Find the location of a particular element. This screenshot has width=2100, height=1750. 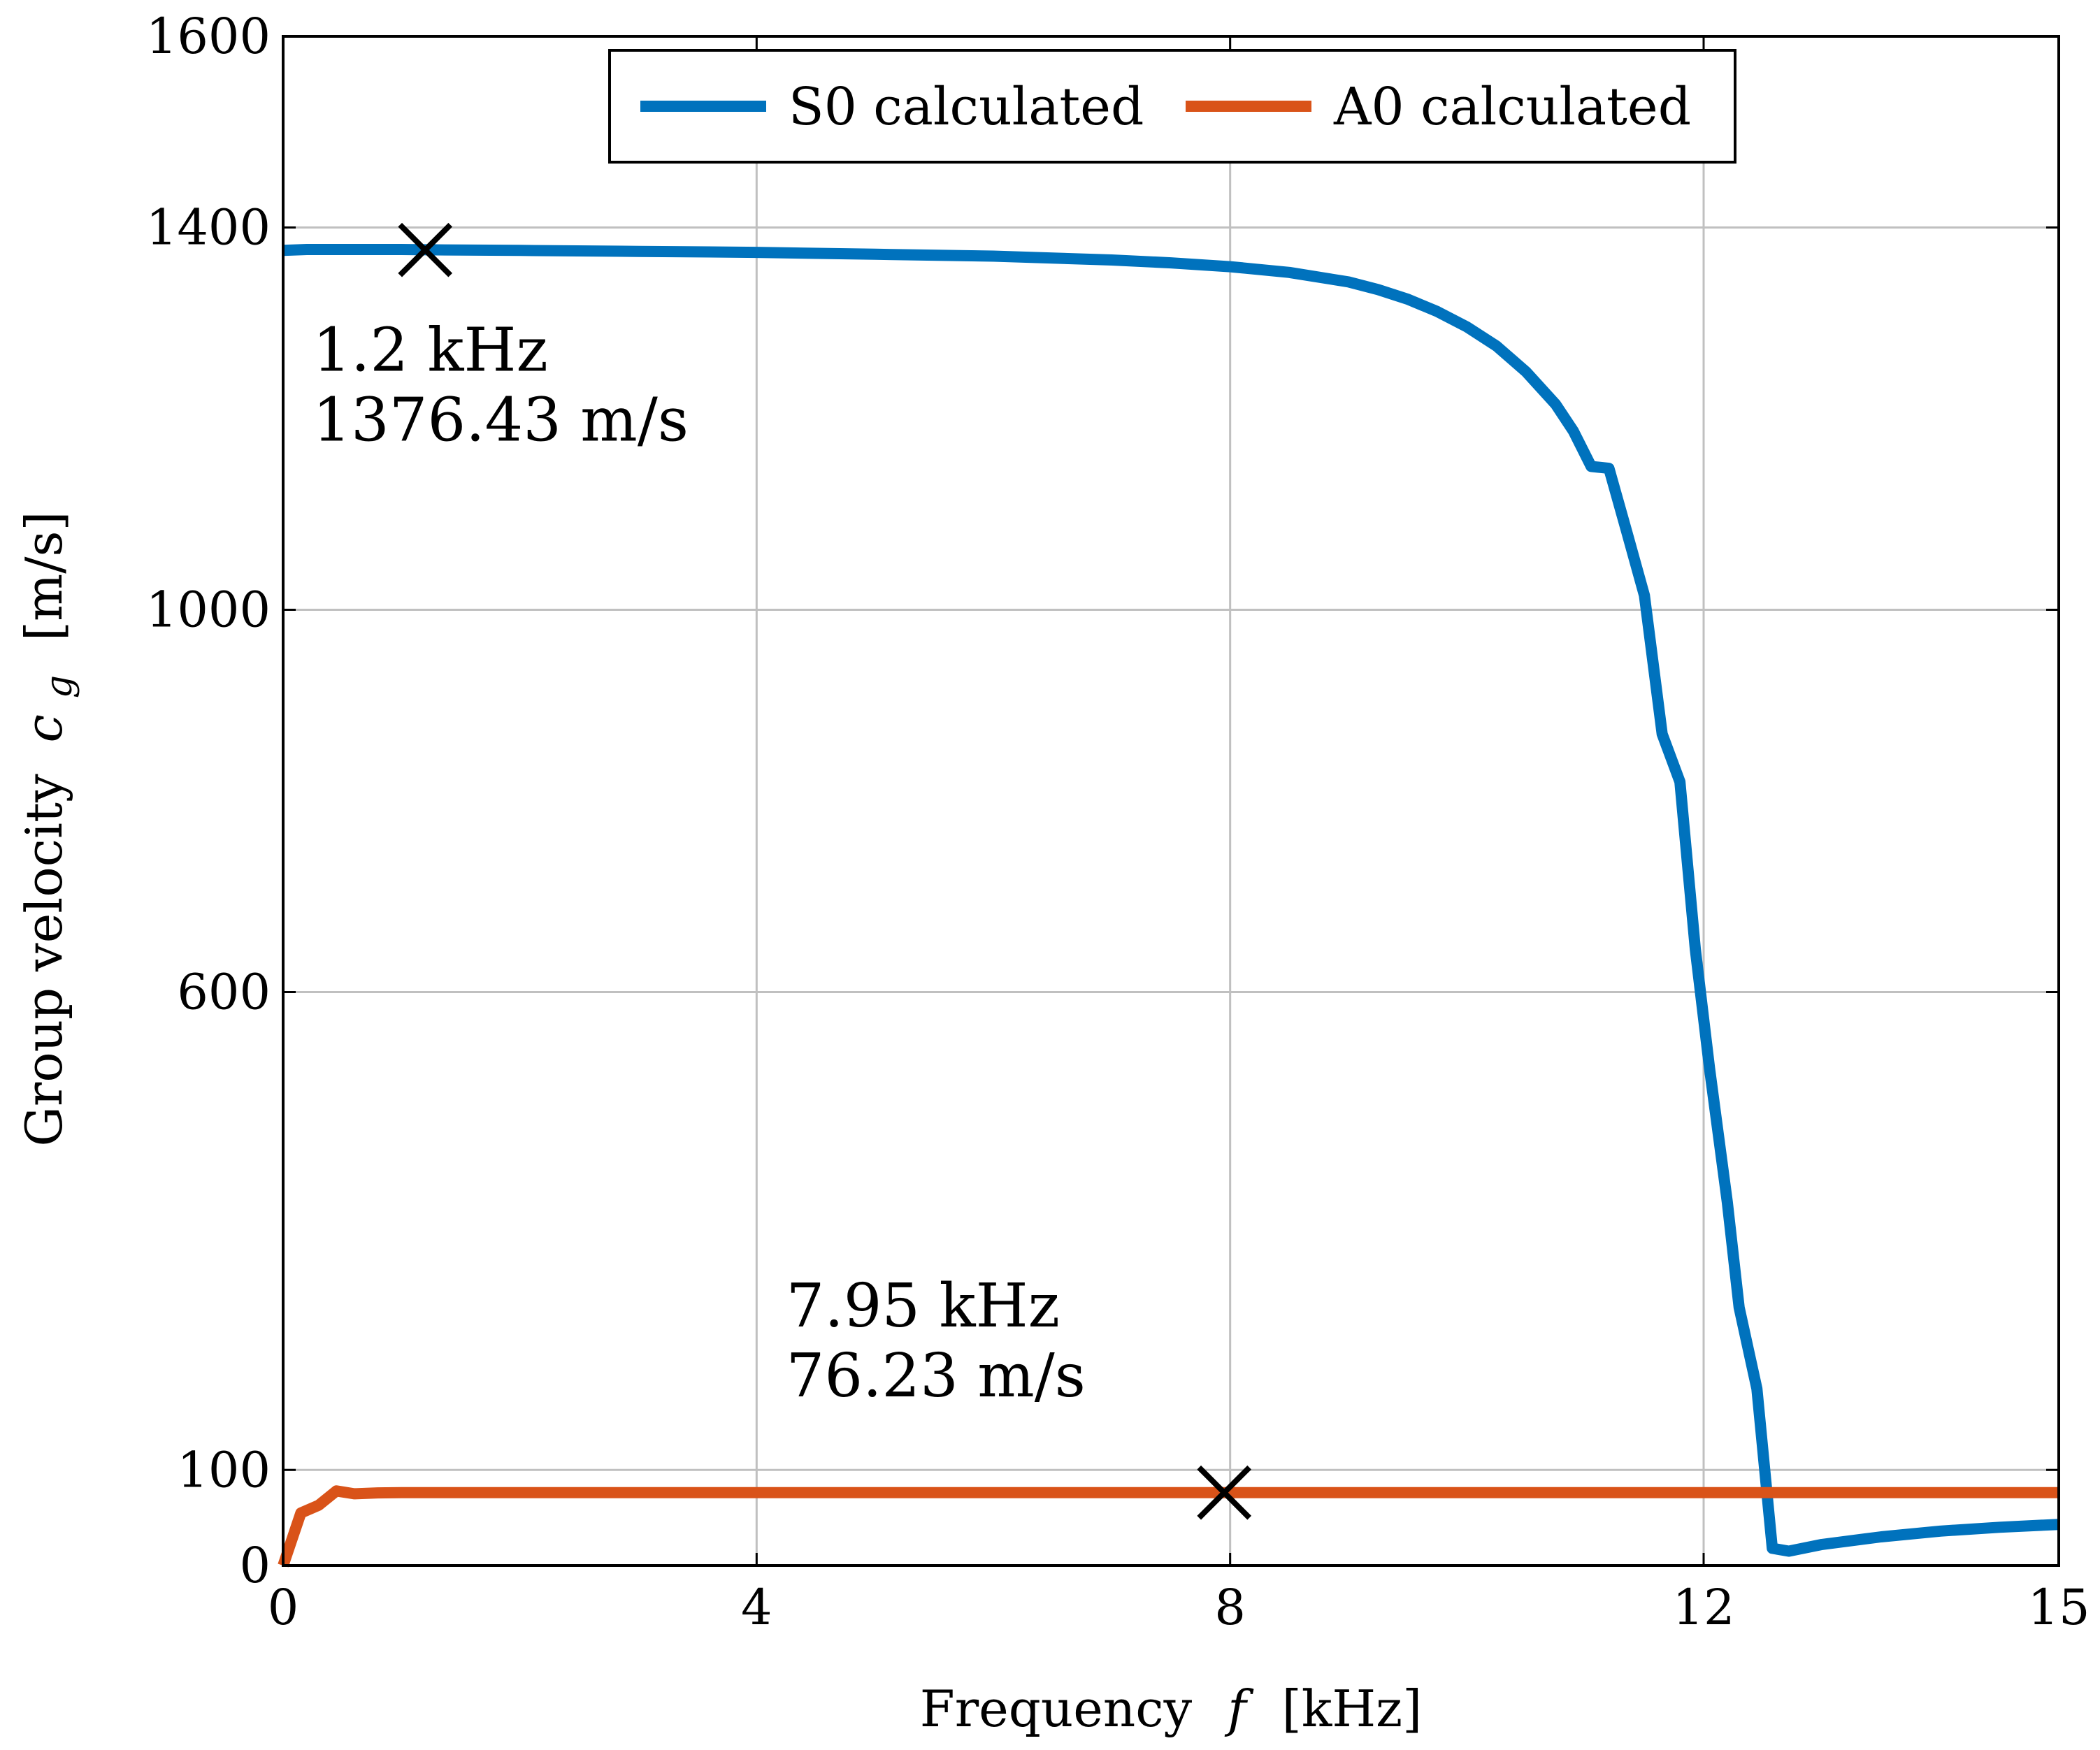

annotation-line: 7.95 kHz is located at coordinates (923, 1306).